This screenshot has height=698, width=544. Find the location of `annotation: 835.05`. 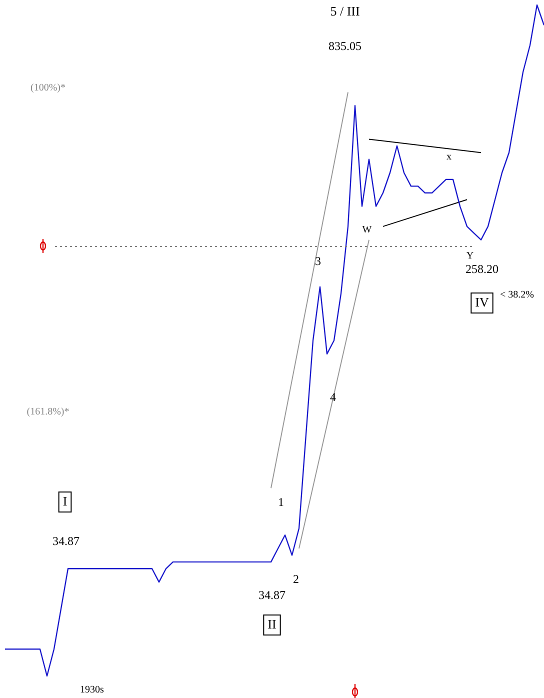

annotation: 835.05 is located at coordinates (345, 46).